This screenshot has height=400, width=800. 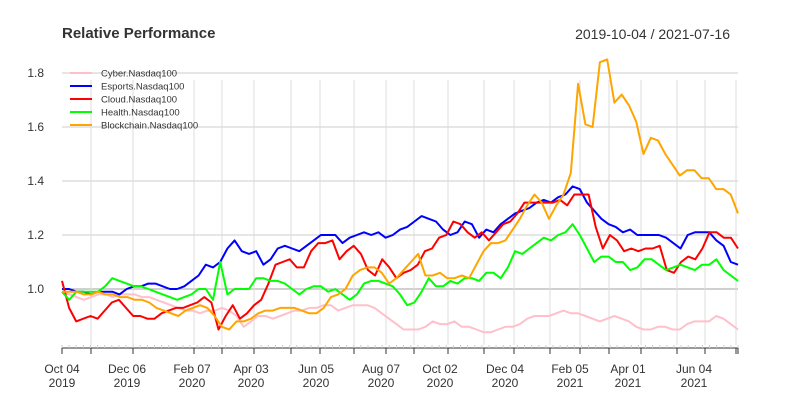 I want to click on y-tick-label: 1.0, so click(x=35, y=289).